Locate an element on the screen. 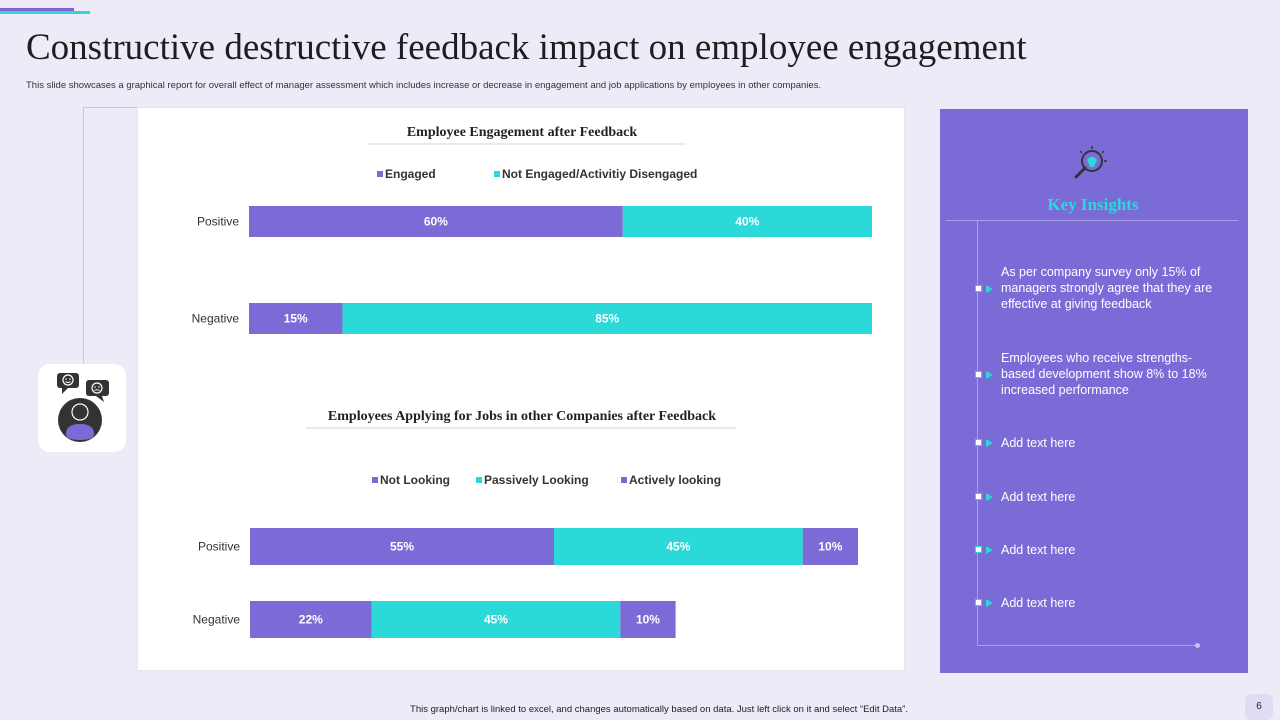  data-label: 60% is located at coordinates (436, 222).